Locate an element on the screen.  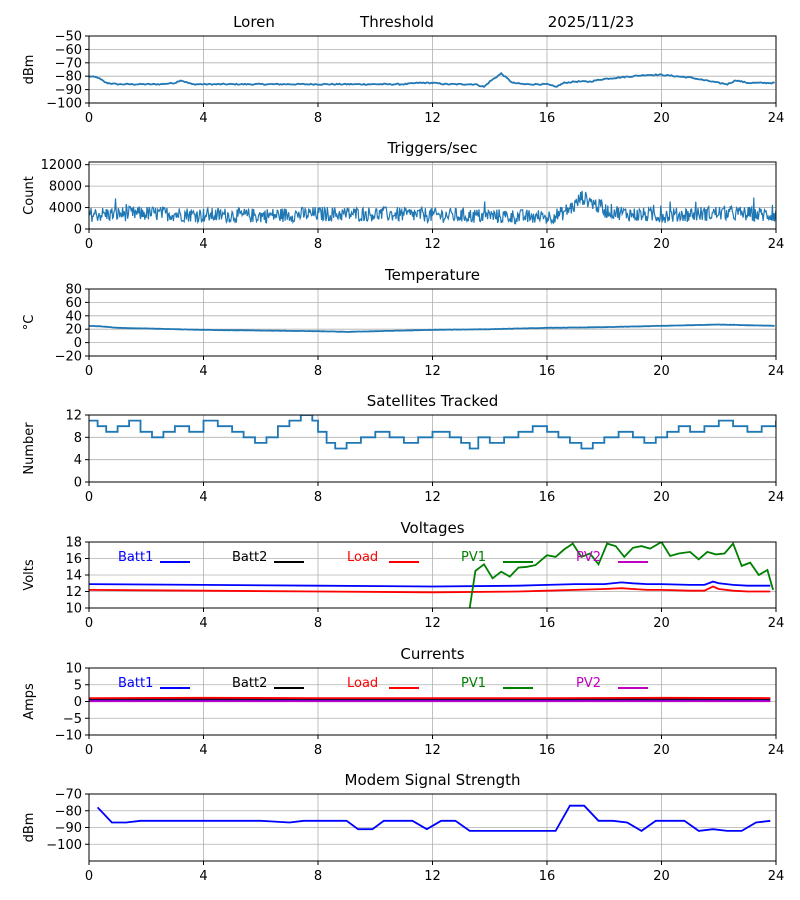
y-tick-label: −10 is located at coordinates (68, 736).